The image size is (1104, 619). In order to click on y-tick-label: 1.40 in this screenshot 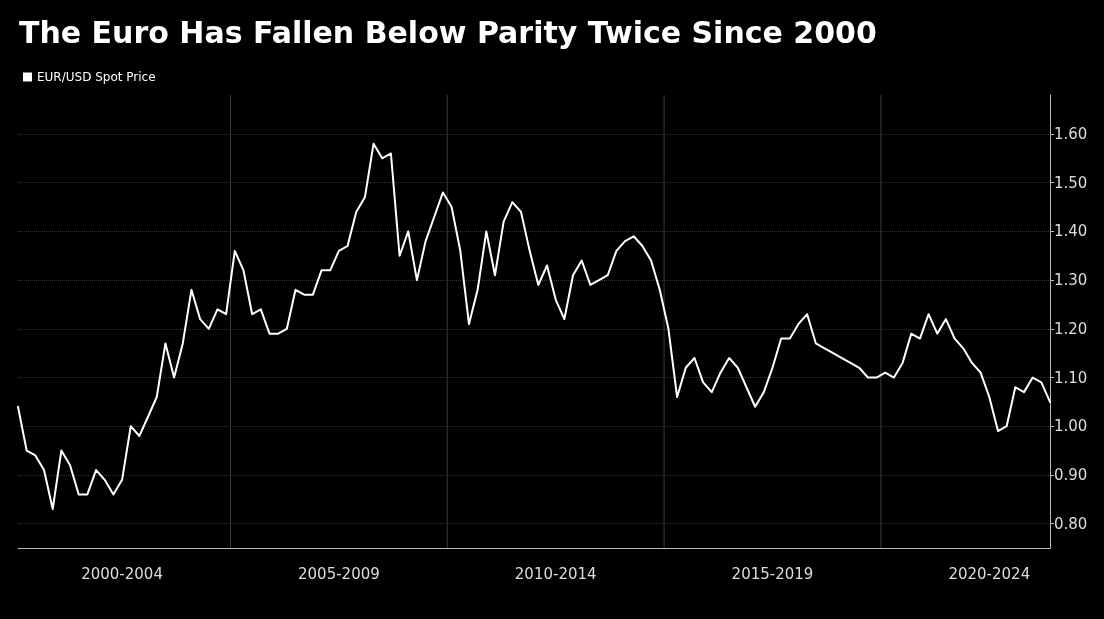, I will do `click(1071, 231)`.